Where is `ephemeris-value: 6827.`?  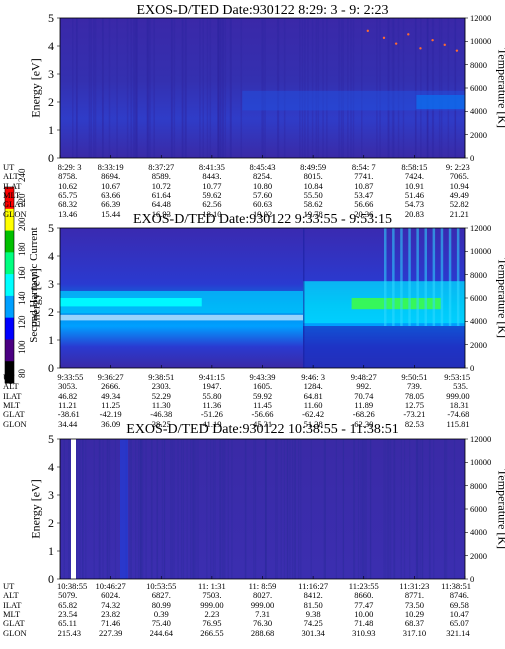
ephemeris-value: 6827. is located at coordinates (161, 595).